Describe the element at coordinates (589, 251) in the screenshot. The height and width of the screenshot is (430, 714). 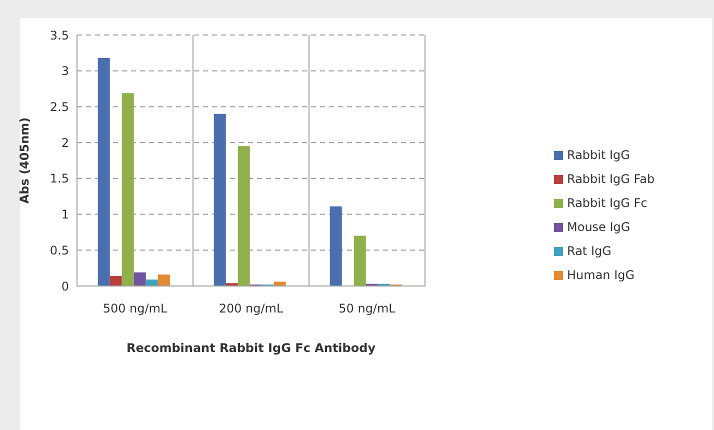
I see `legend-label: Rat IgG` at that location.